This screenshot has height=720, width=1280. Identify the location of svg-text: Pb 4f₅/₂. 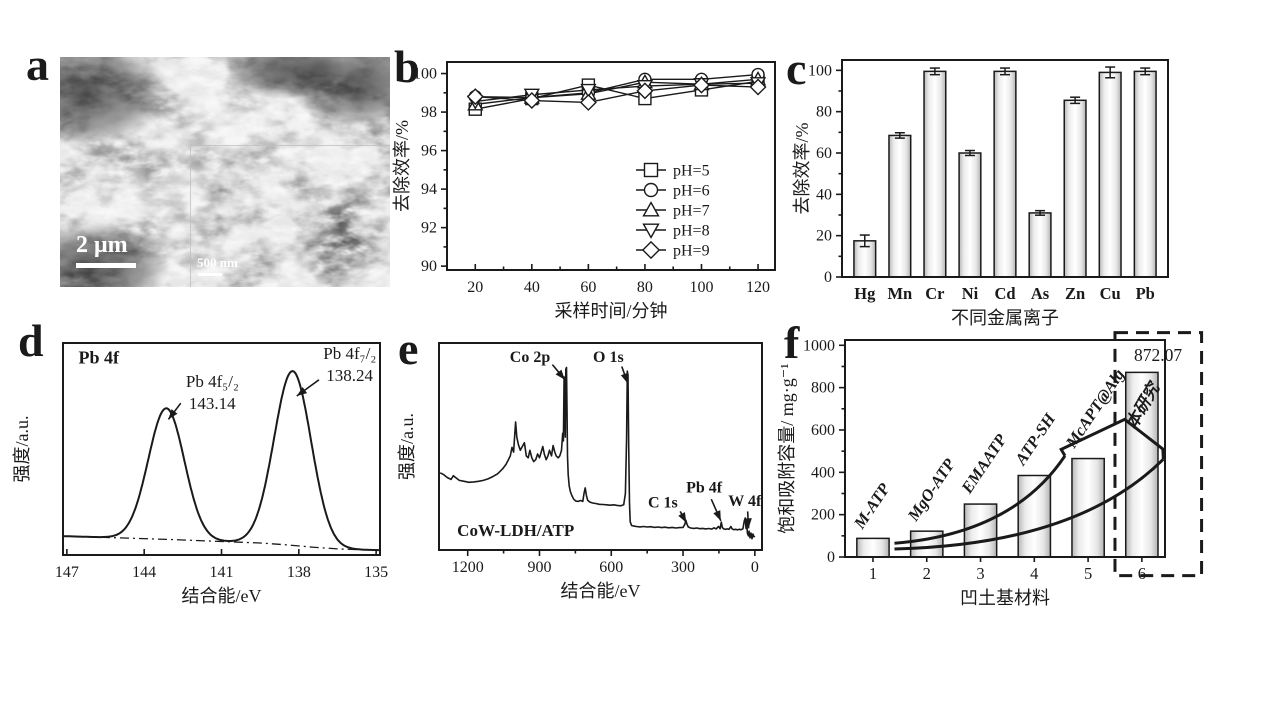
(212, 381).